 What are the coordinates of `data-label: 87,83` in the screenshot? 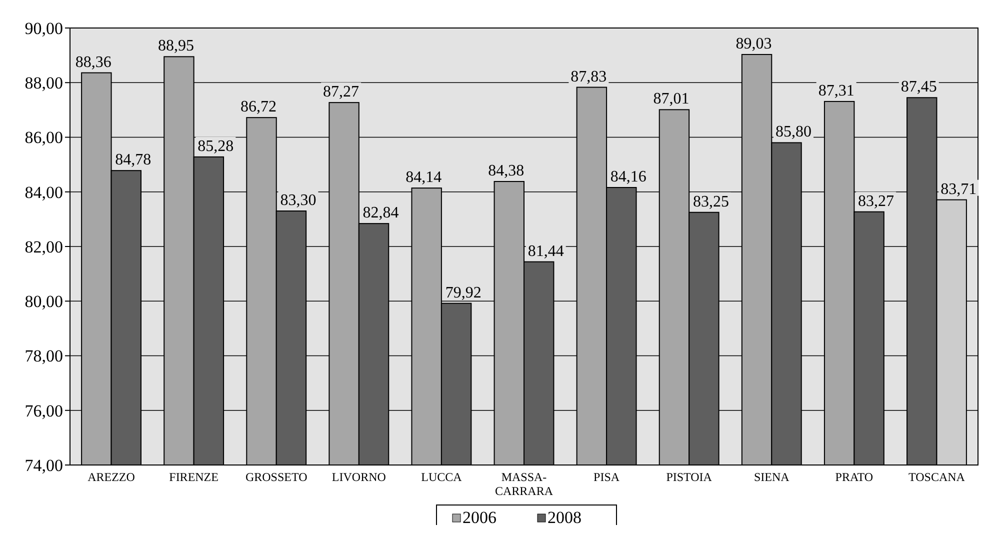 It's located at (588, 77).